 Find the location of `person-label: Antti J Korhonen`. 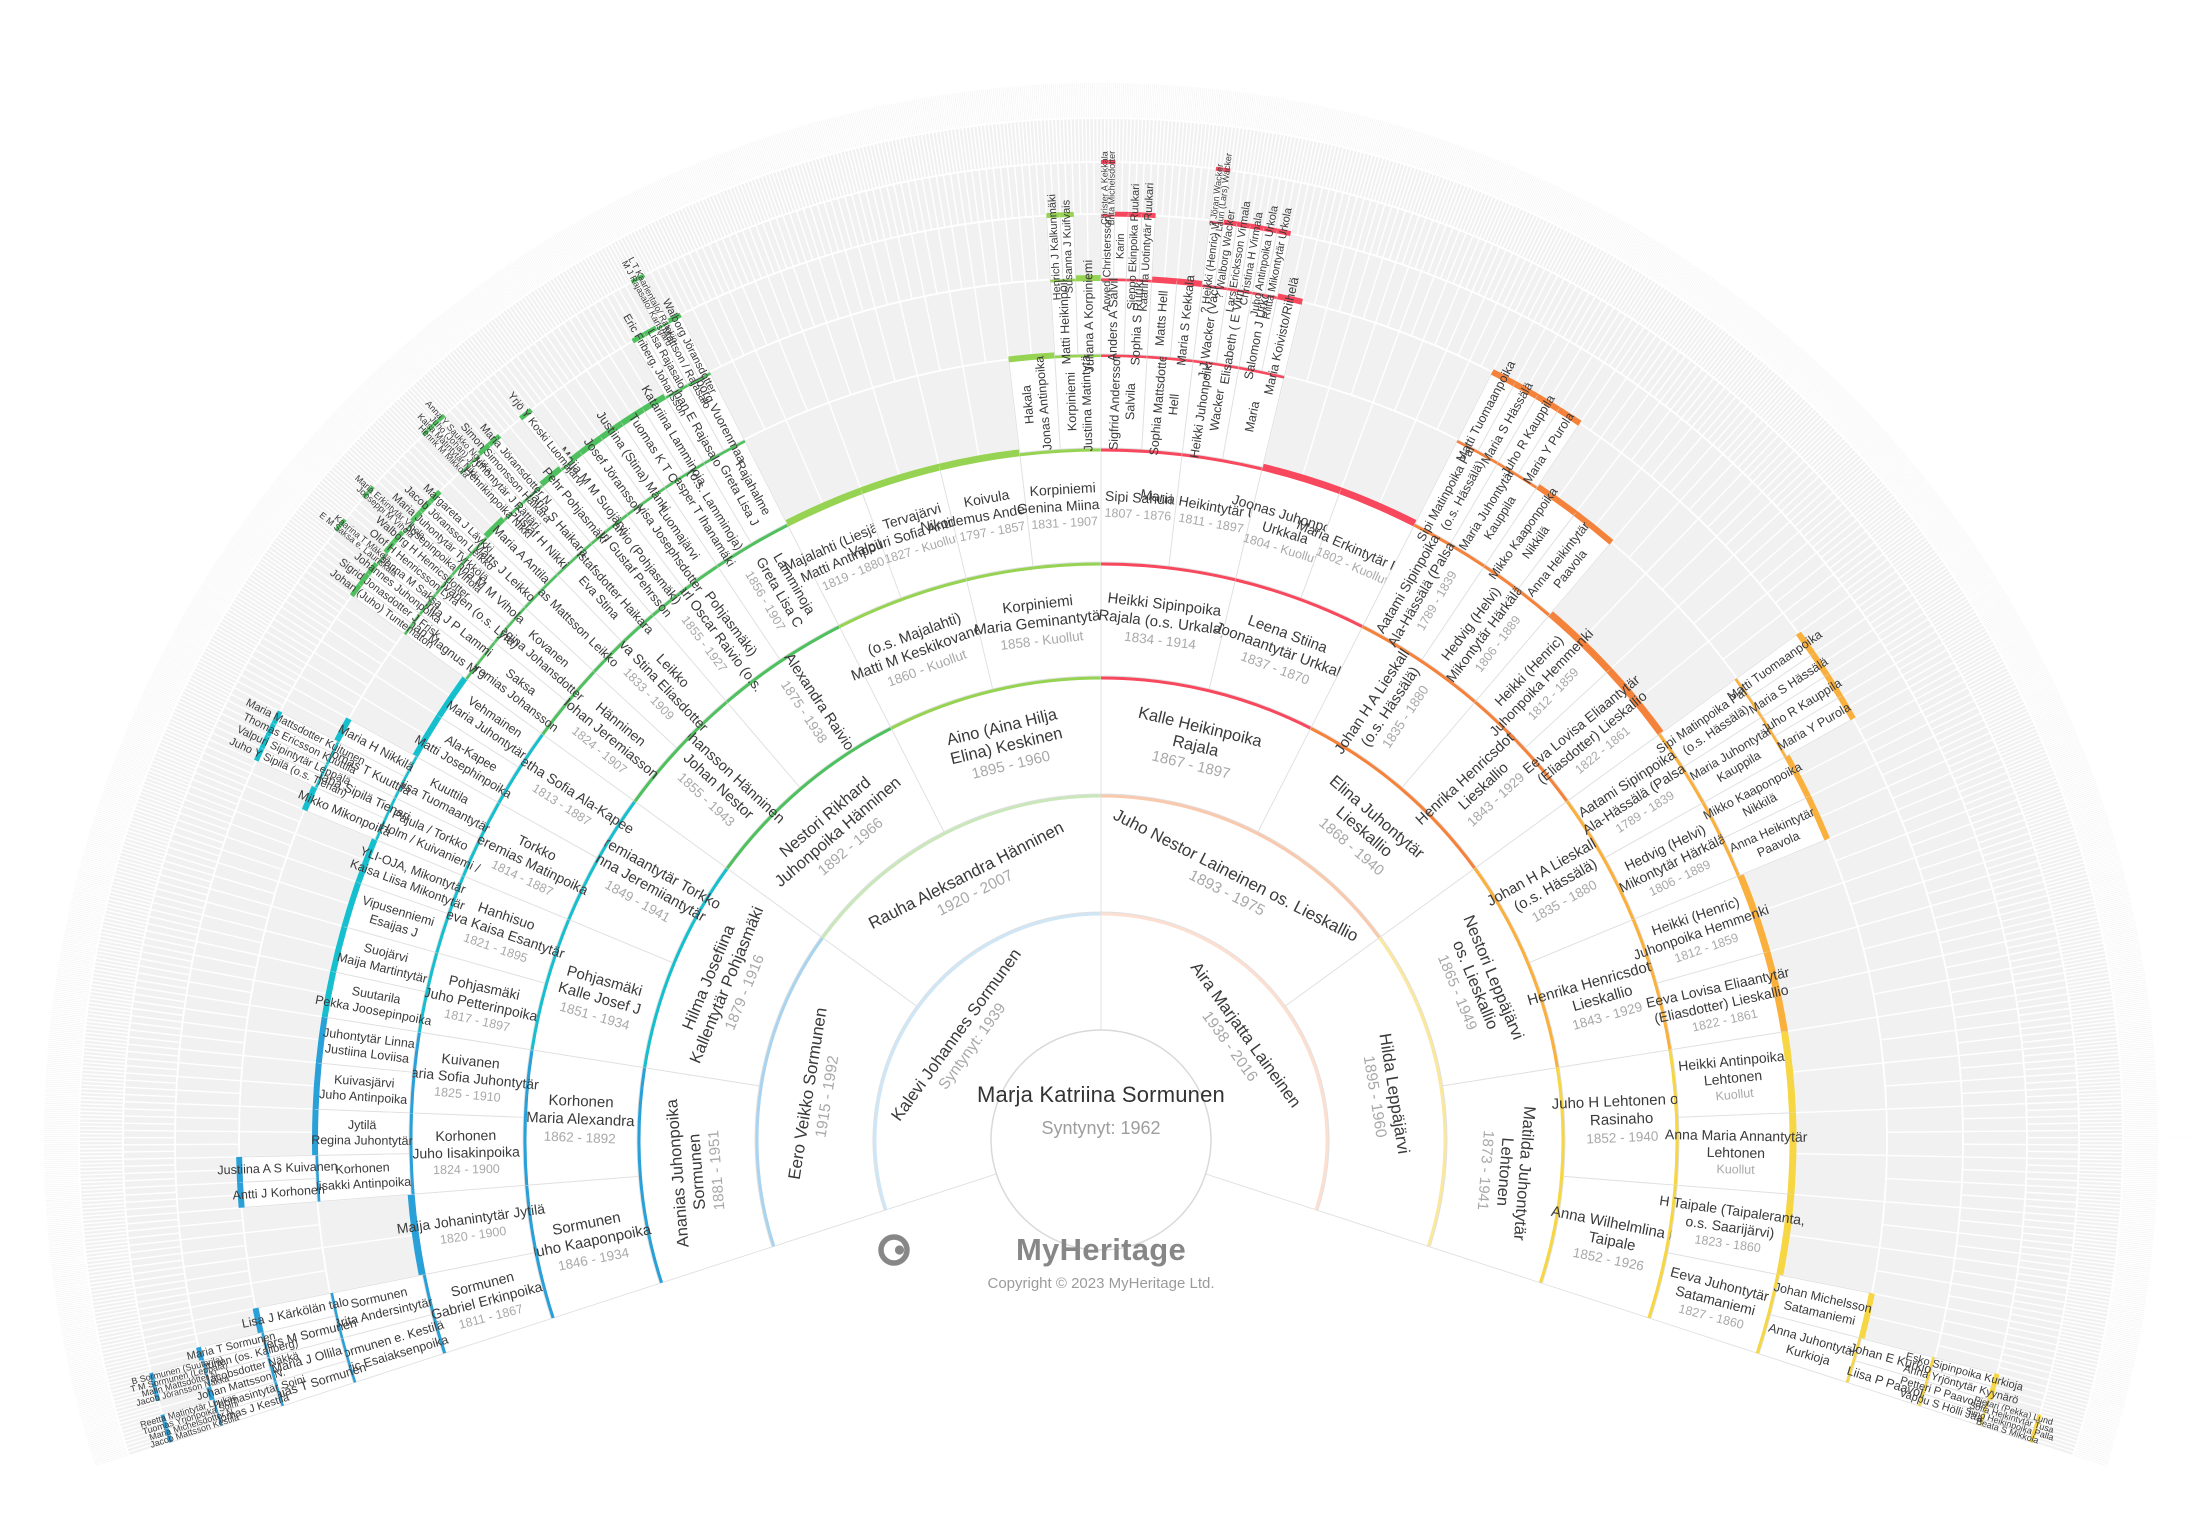

person-label: Antti J Korhonen is located at coordinates (278, 1193).